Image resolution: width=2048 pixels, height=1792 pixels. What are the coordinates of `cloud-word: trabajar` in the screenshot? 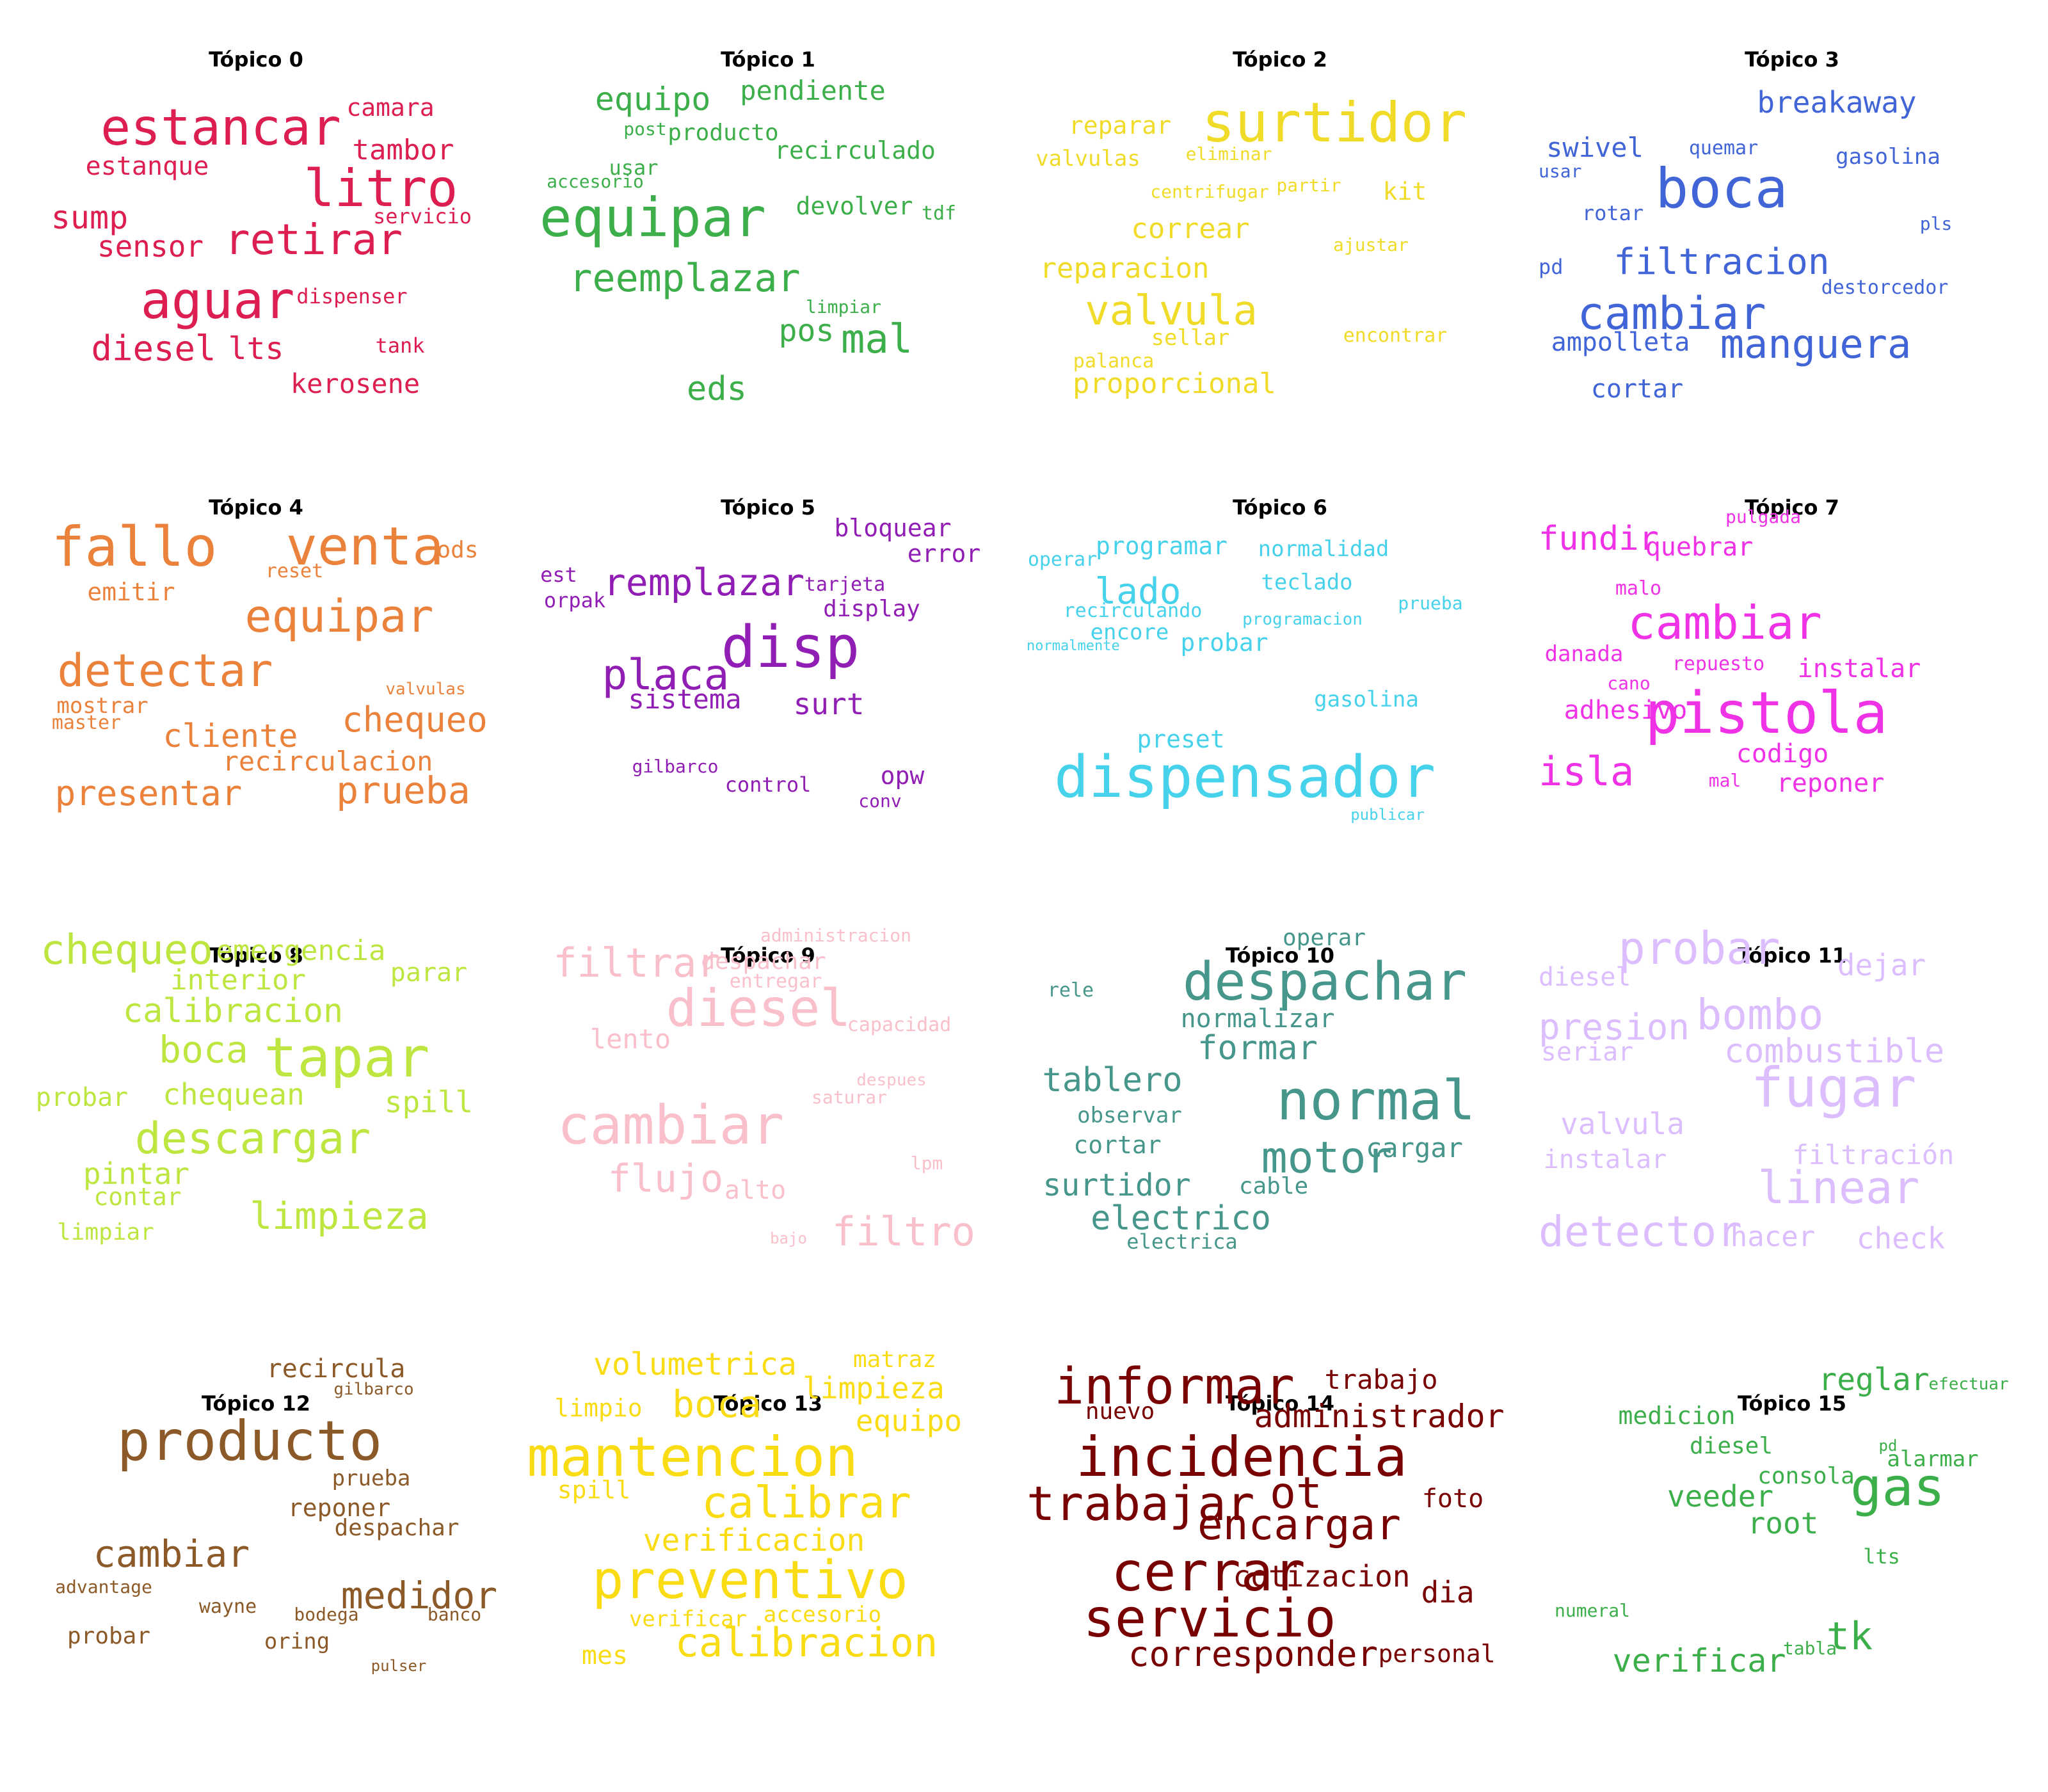 It's located at (1140, 1504).